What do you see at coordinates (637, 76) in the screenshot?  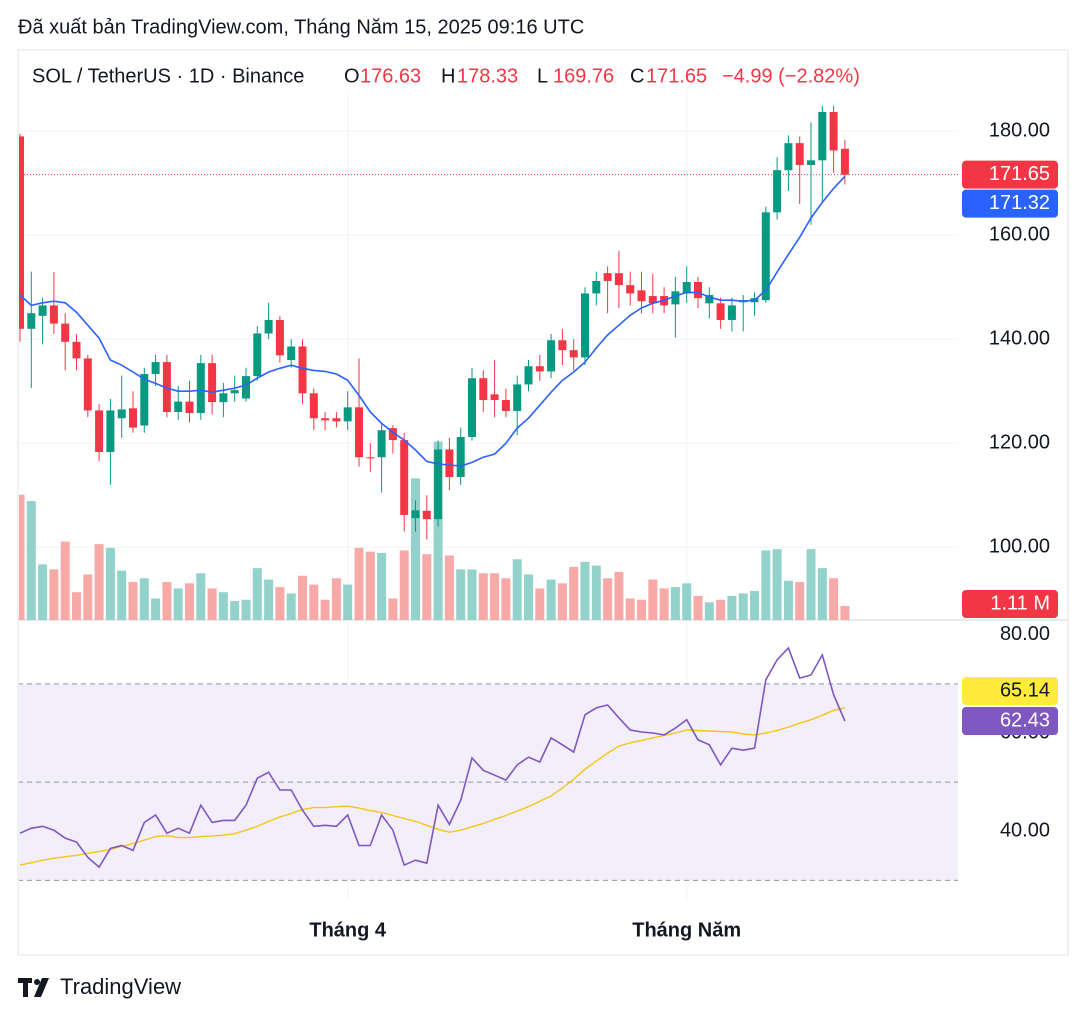 I see `legend-key: C` at bounding box center [637, 76].